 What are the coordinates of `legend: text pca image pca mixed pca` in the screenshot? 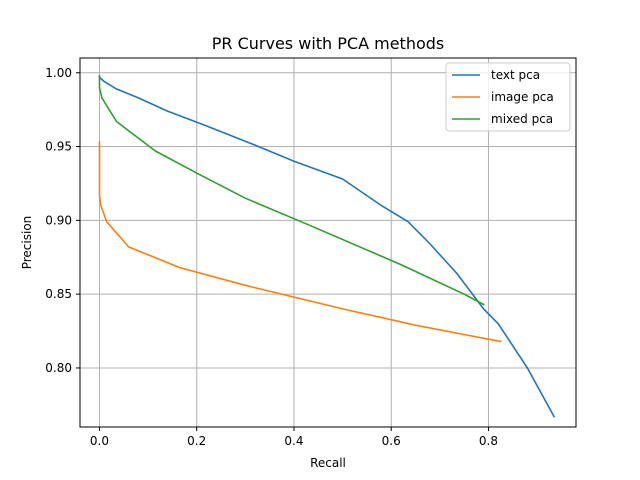 It's located at (508, 97).